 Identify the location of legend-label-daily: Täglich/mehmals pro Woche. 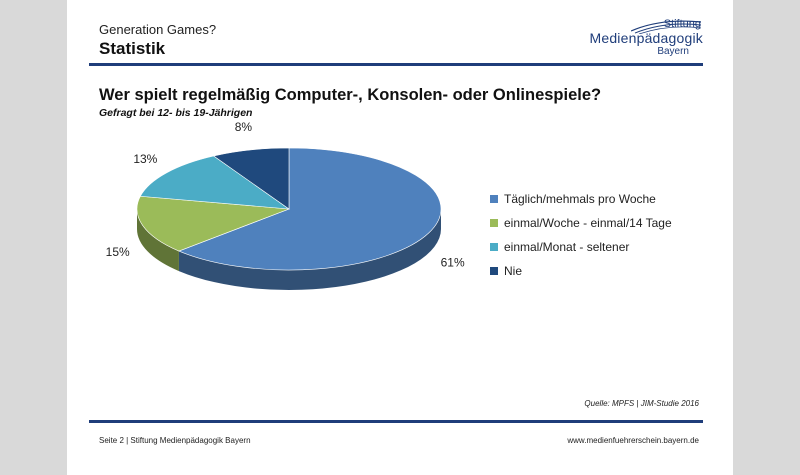
(580, 199).